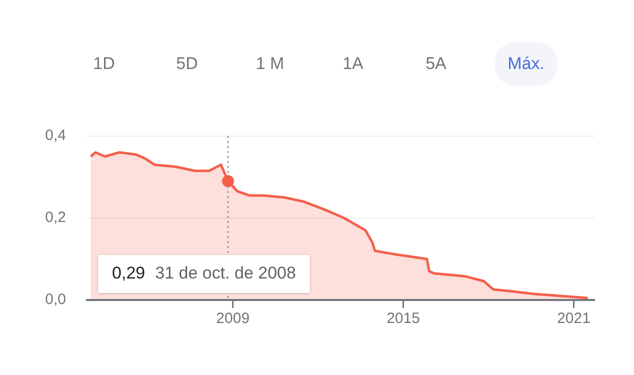 This screenshot has height=375, width=634. Describe the element at coordinates (403, 319) in the screenshot. I see `x-tick-label: 2015` at that location.